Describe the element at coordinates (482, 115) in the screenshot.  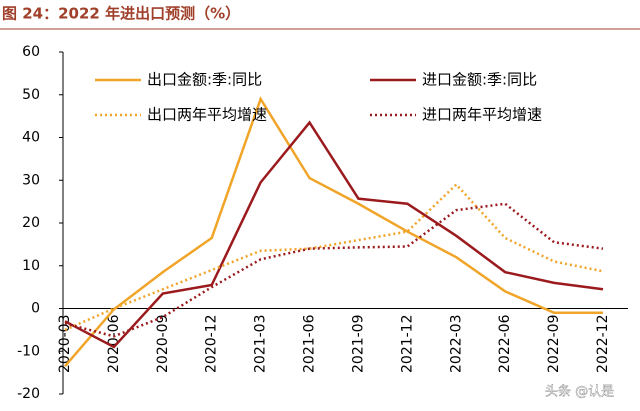
I see `legend-label: 进口两年平均增速` at that location.